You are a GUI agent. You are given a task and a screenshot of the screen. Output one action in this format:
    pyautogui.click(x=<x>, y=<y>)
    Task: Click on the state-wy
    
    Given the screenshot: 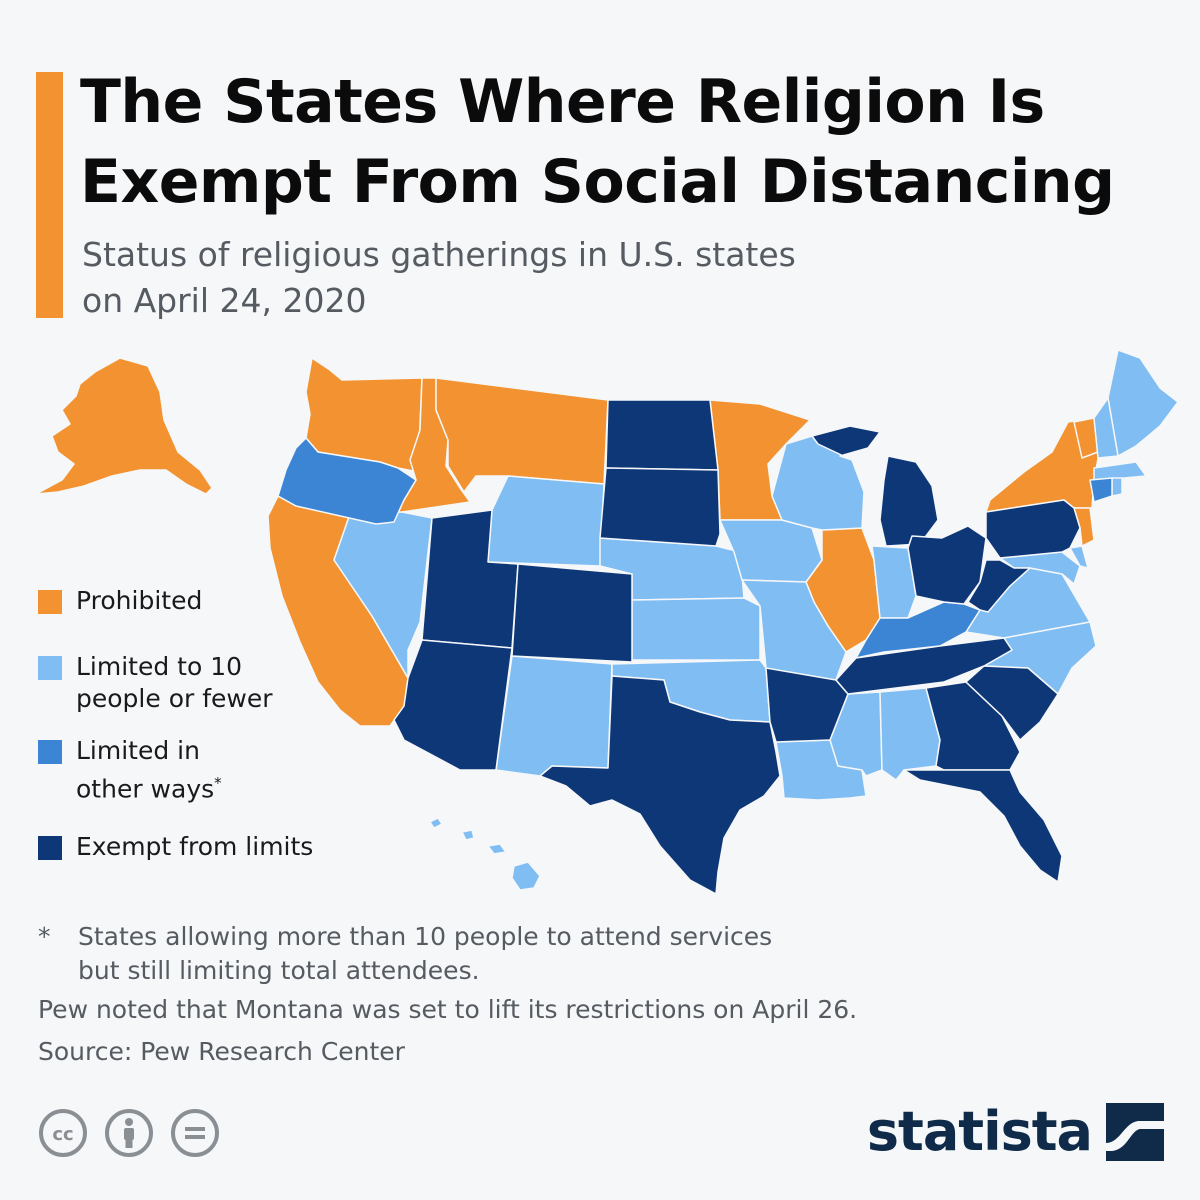 What is the action you would take?
    pyautogui.click(x=546, y=521)
    